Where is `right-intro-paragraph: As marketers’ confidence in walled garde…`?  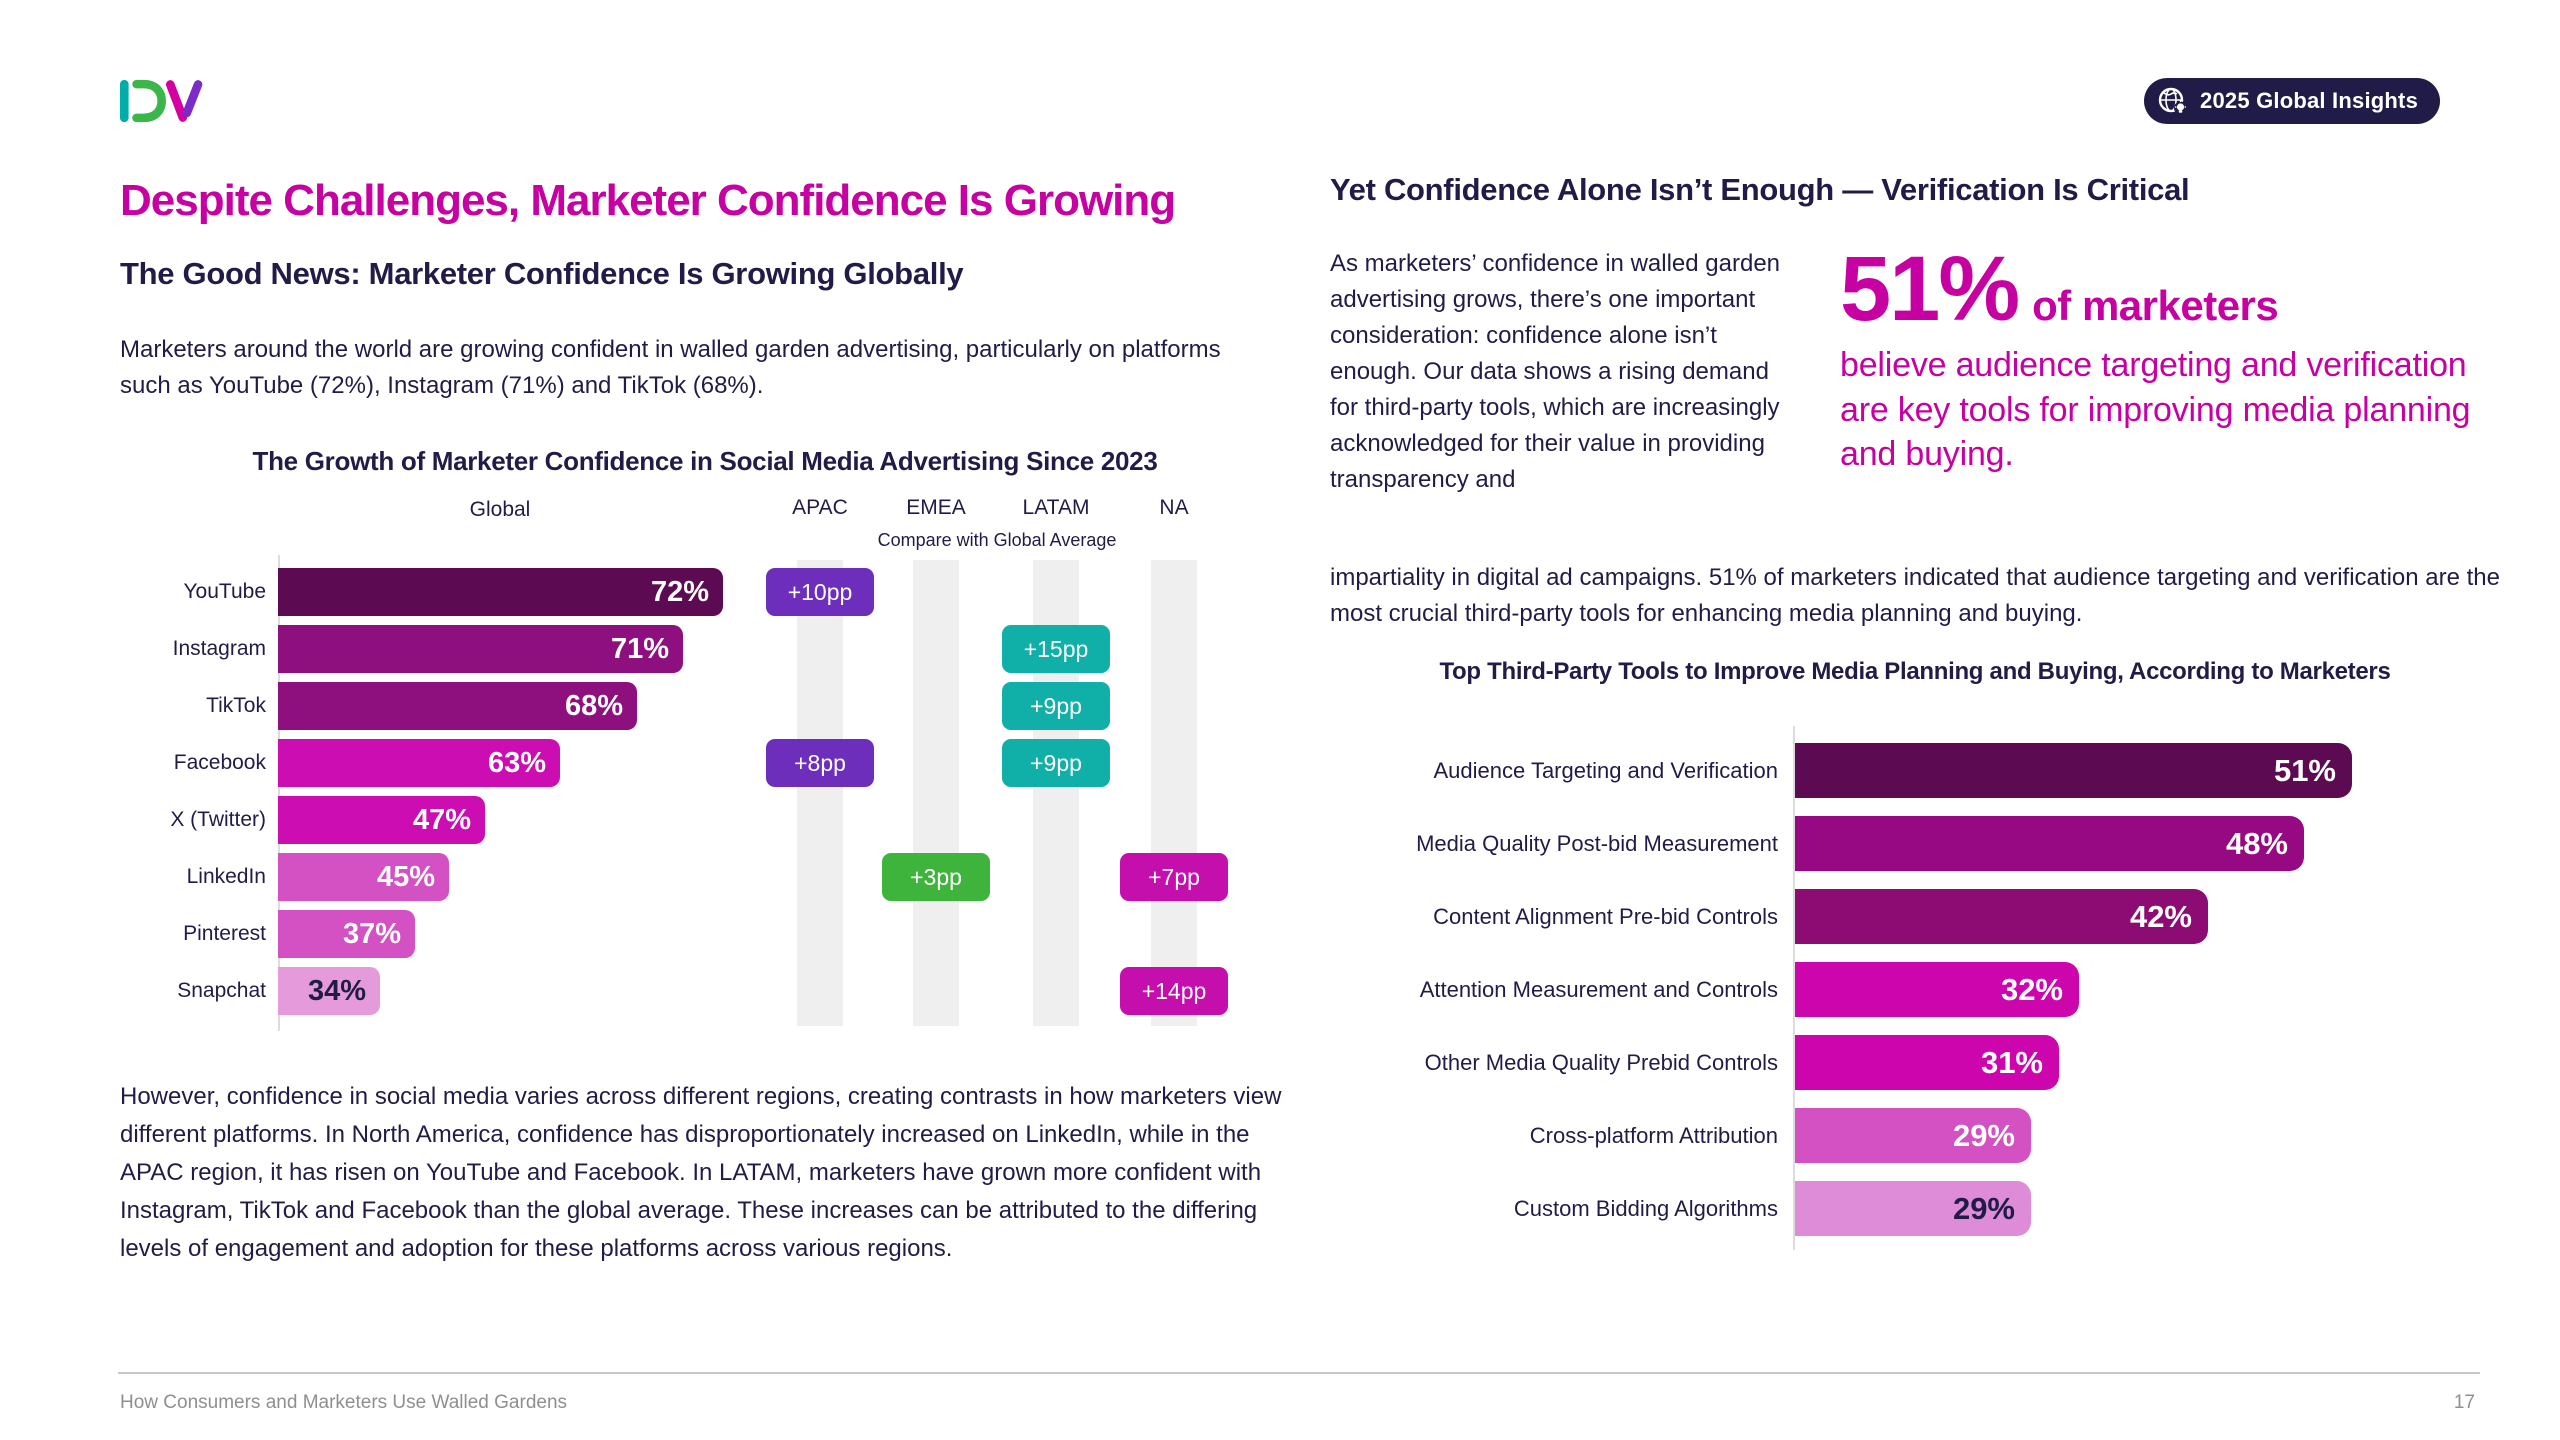 right-intro-paragraph: As marketers’ confidence in walled garde… is located at coordinates (1555, 371).